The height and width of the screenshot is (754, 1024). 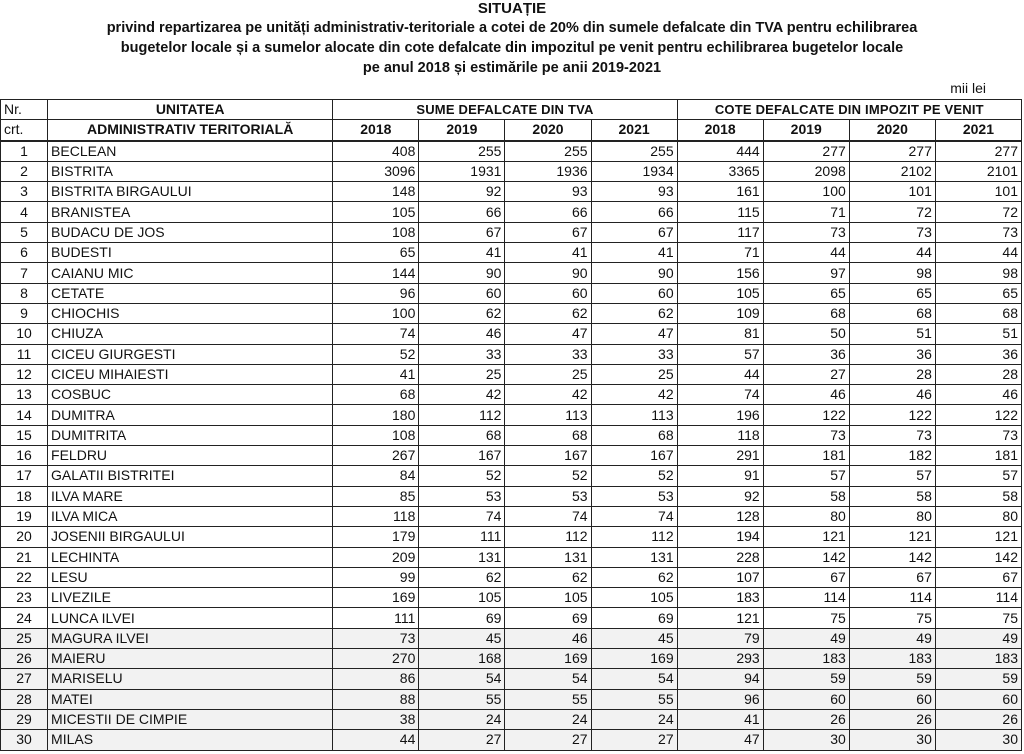 I want to click on tva-value: 24, so click(x=634, y=719).